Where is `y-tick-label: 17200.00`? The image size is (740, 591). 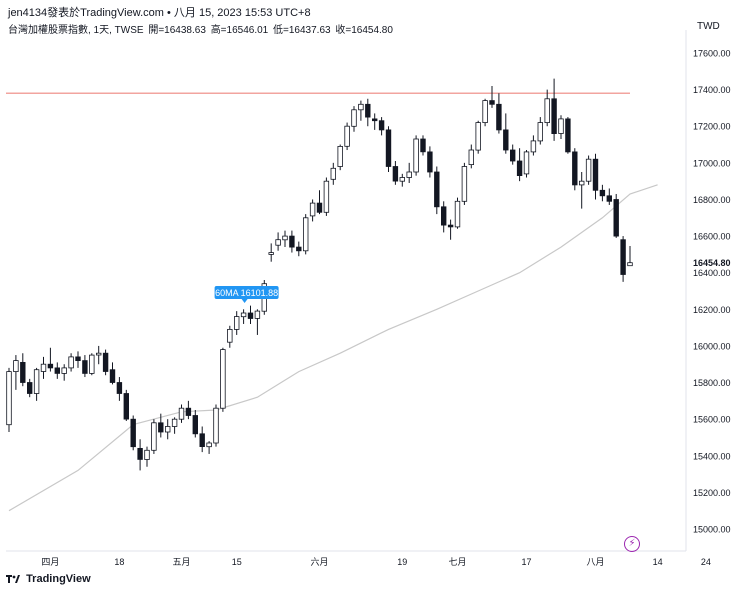 y-tick-label: 17200.00 is located at coordinates (712, 127).